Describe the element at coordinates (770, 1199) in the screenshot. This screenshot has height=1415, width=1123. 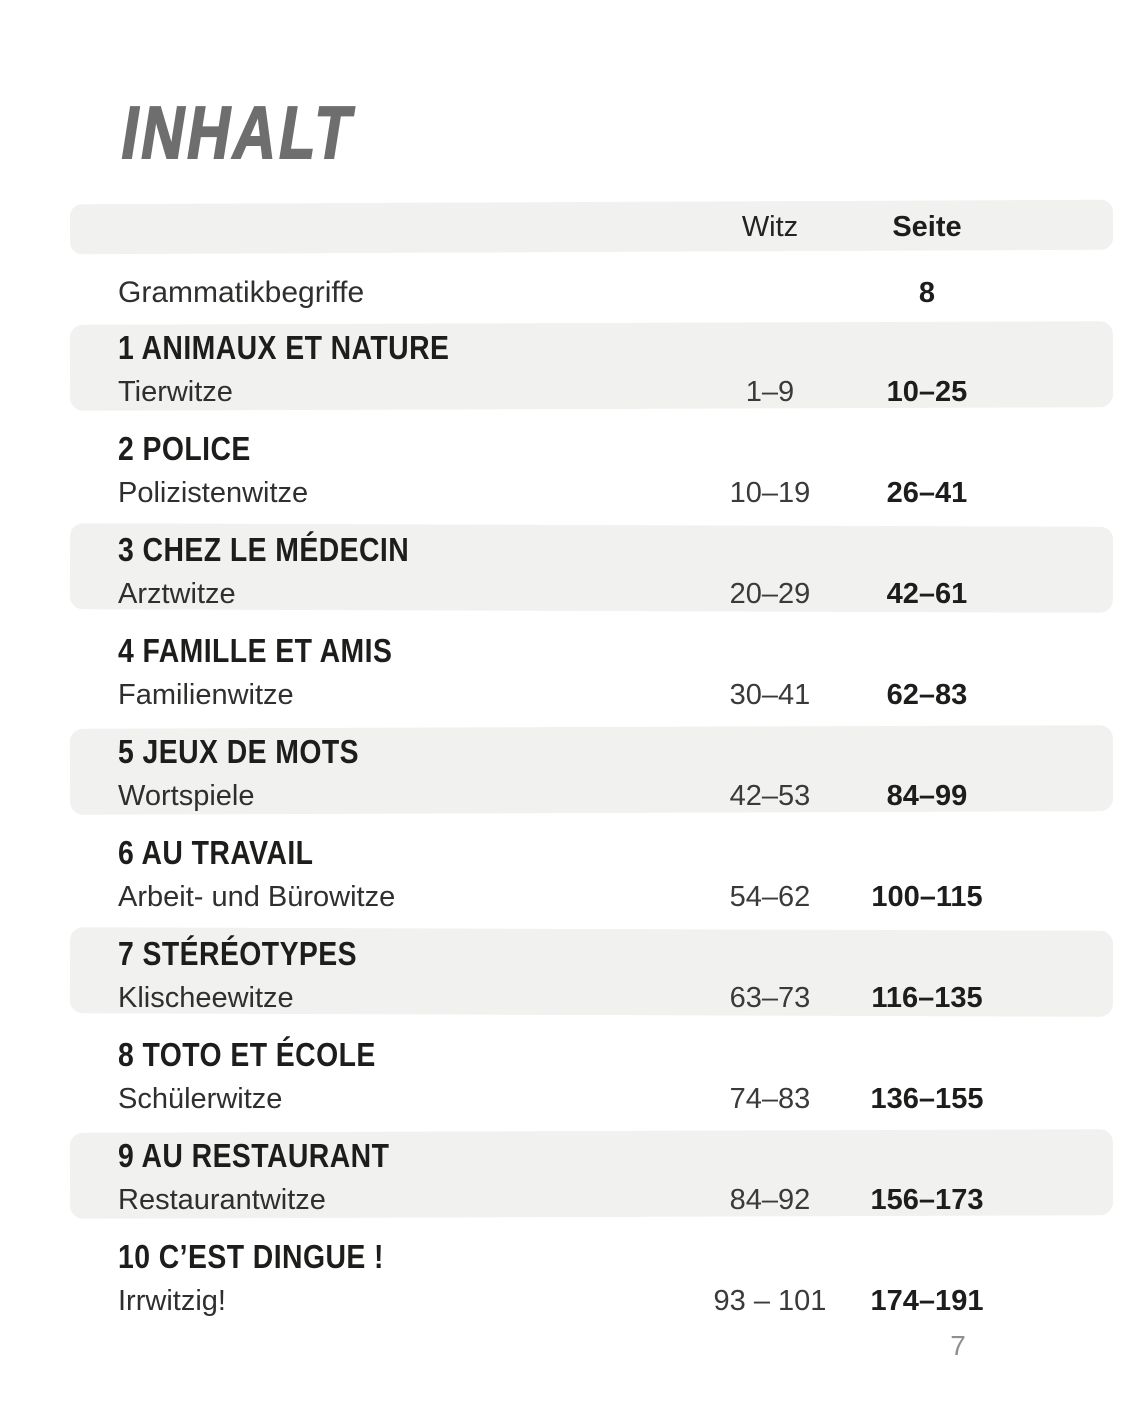
I see `witz-range: 84–92` at that location.